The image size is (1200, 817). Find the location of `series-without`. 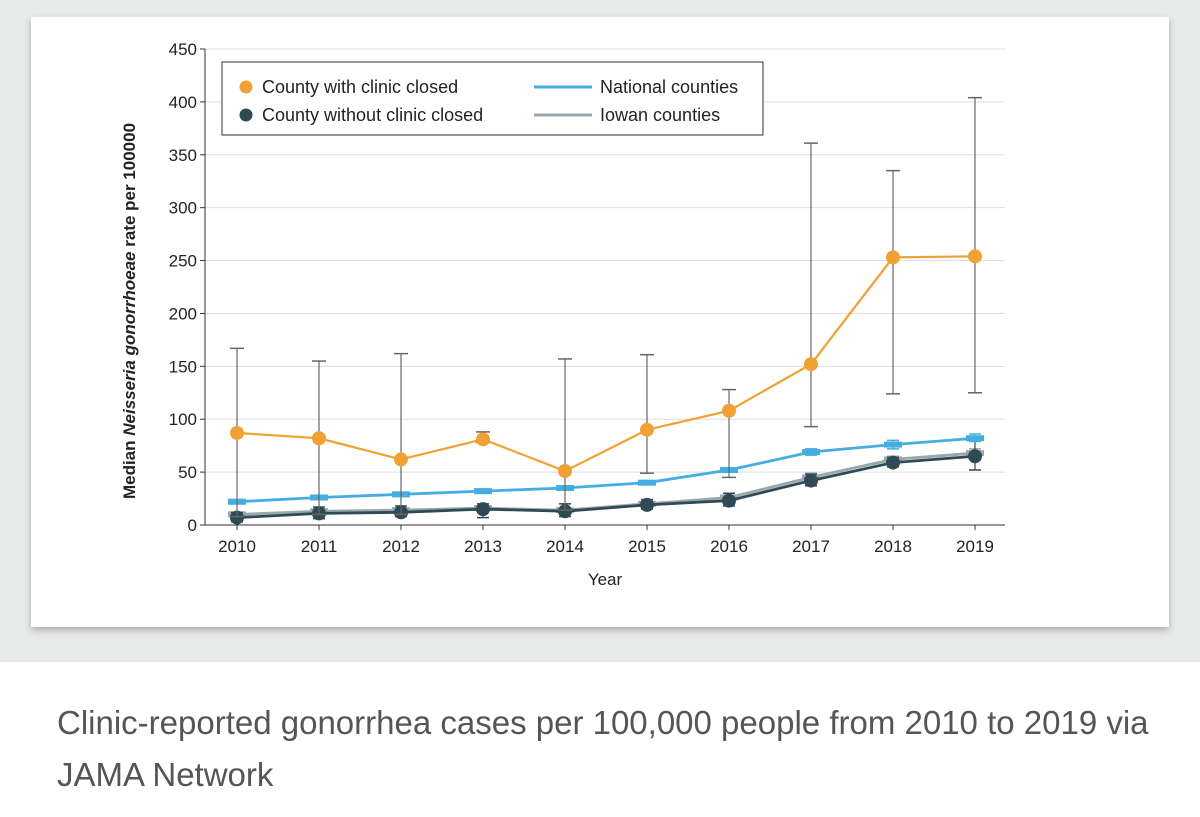

series-without is located at coordinates (606, 482).